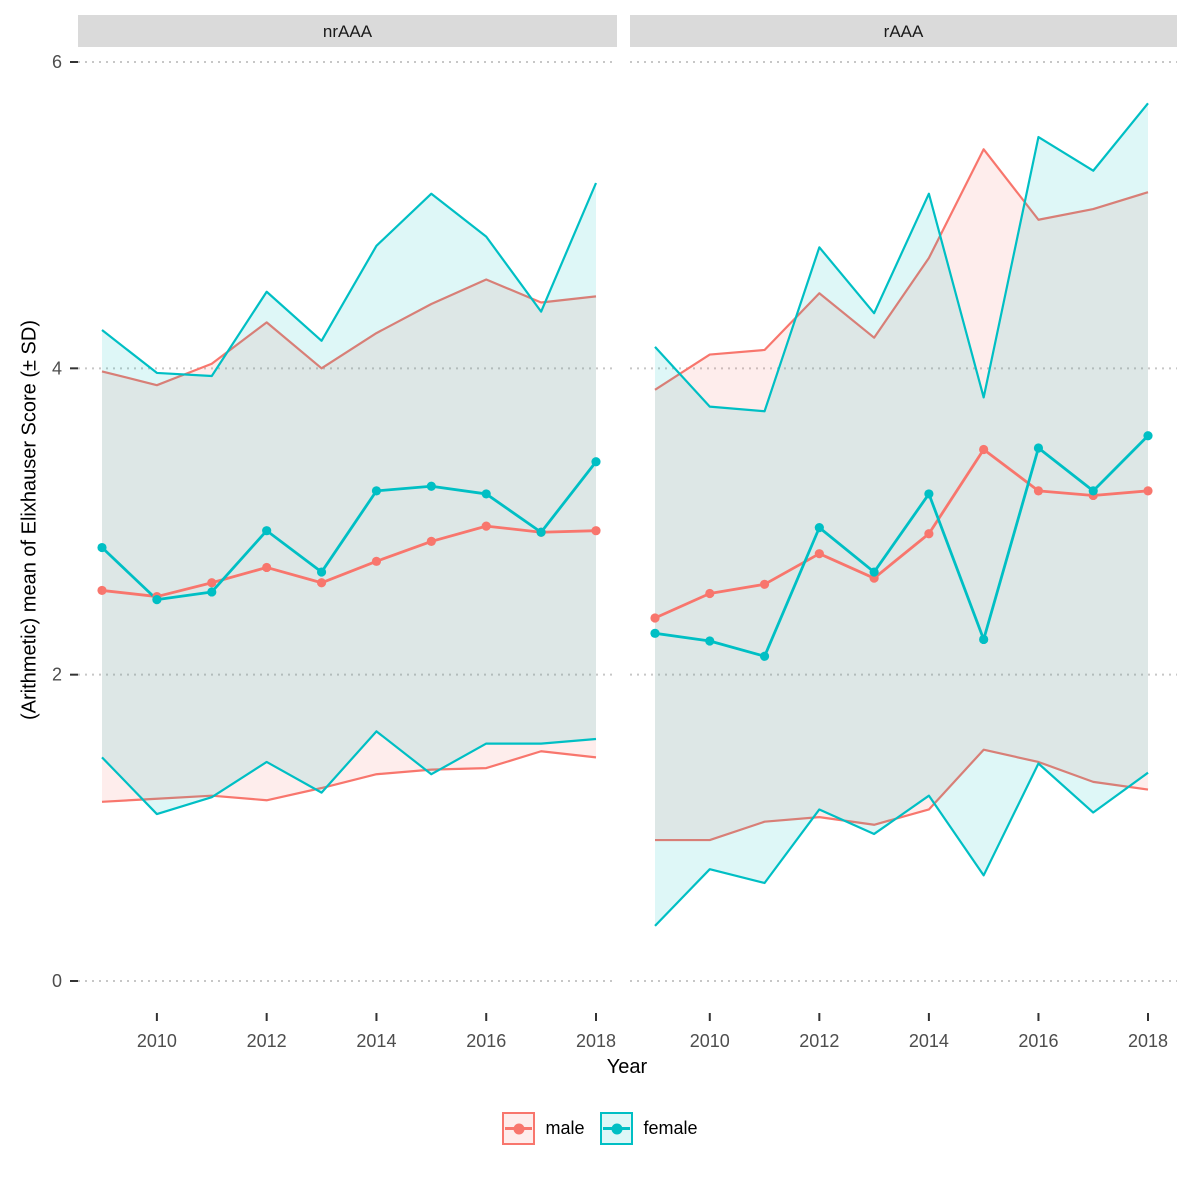  What do you see at coordinates (57, 981) in the screenshot?
I see `y-tick-label-0: 0` at bounding box center [57, 981].